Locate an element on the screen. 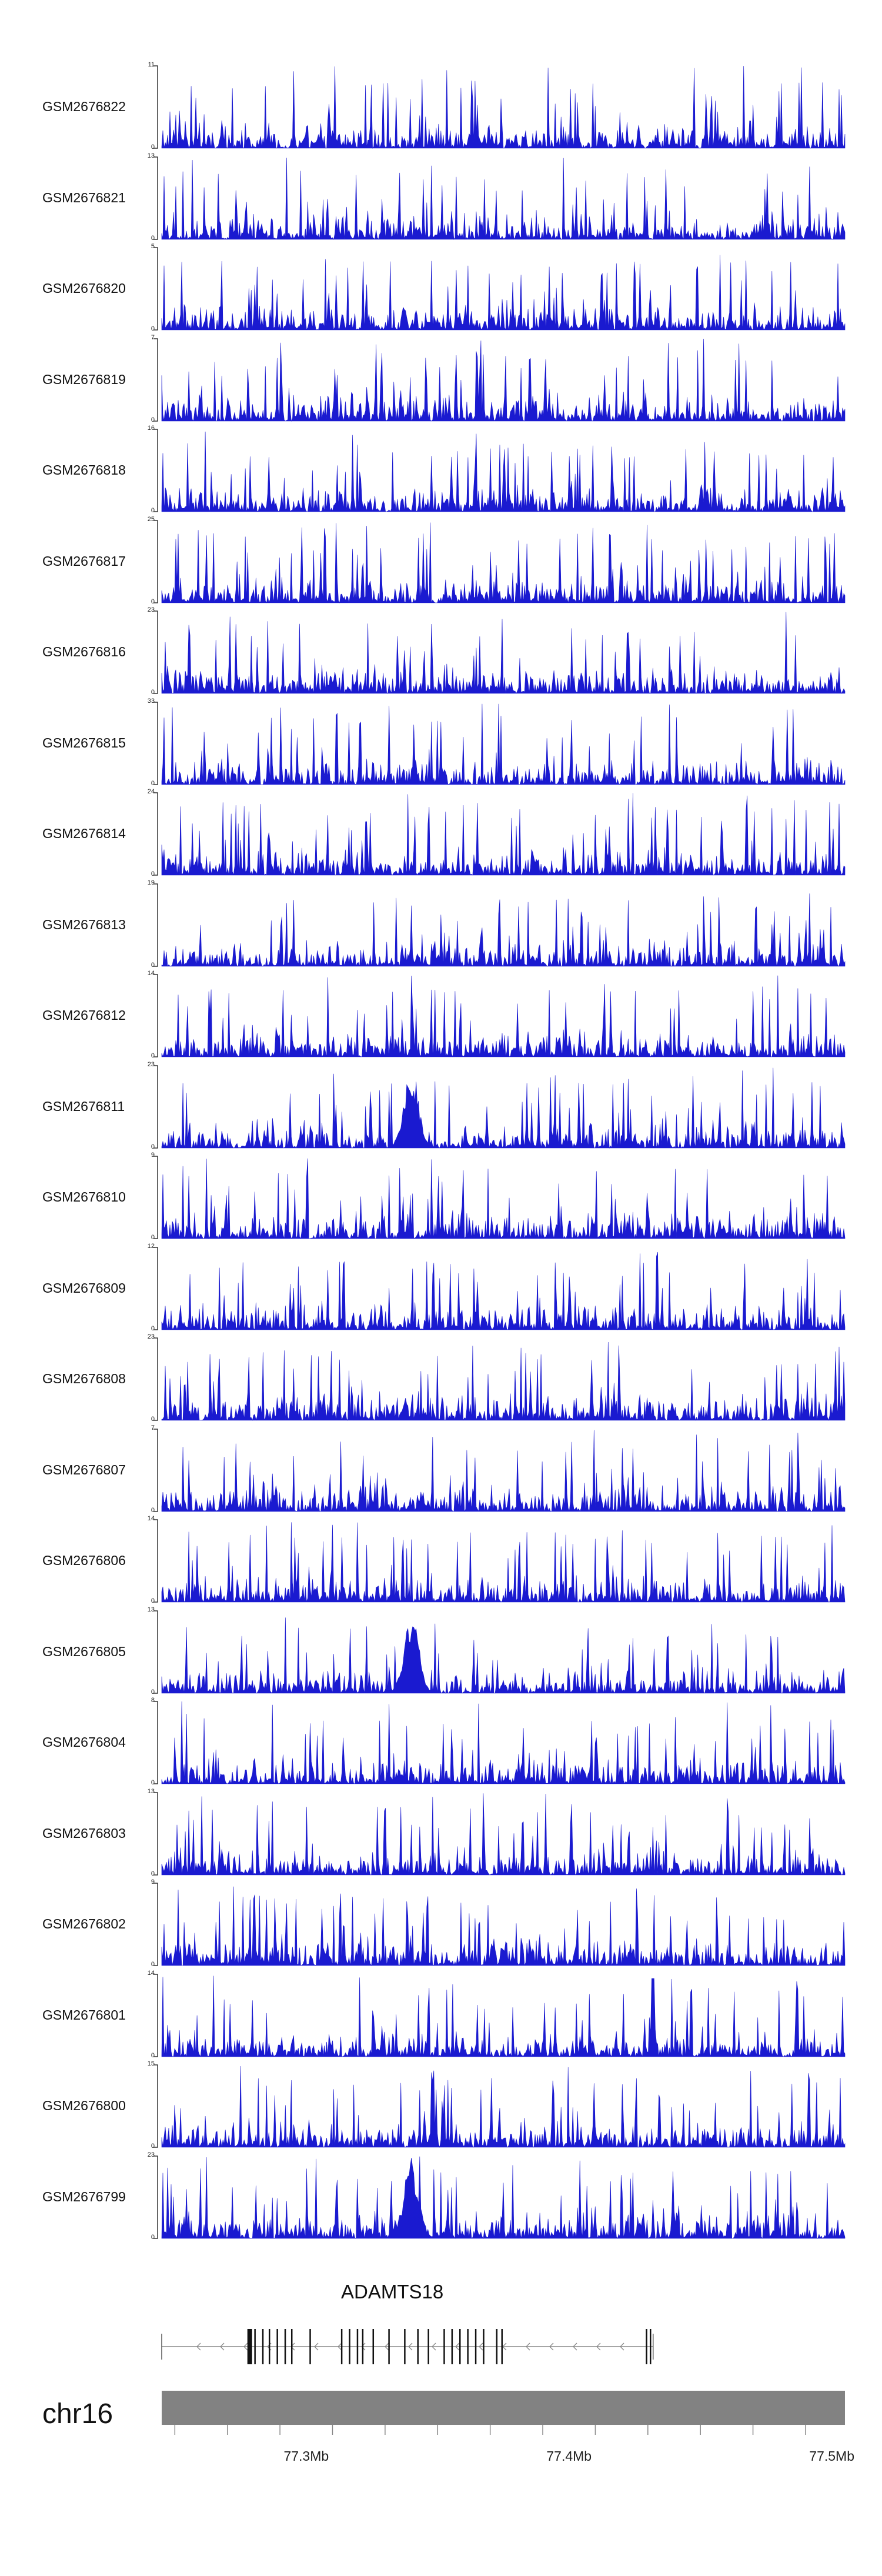 The width and height of the screenshot is (882, 2576). y-tick-max: 19 is located at coordinates (151, 882).